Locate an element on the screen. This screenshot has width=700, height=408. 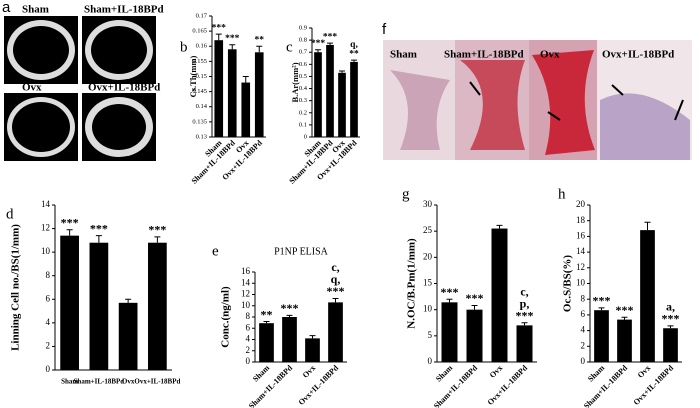
y-tick-label: 0.135 is located at coordinates (199, 121).